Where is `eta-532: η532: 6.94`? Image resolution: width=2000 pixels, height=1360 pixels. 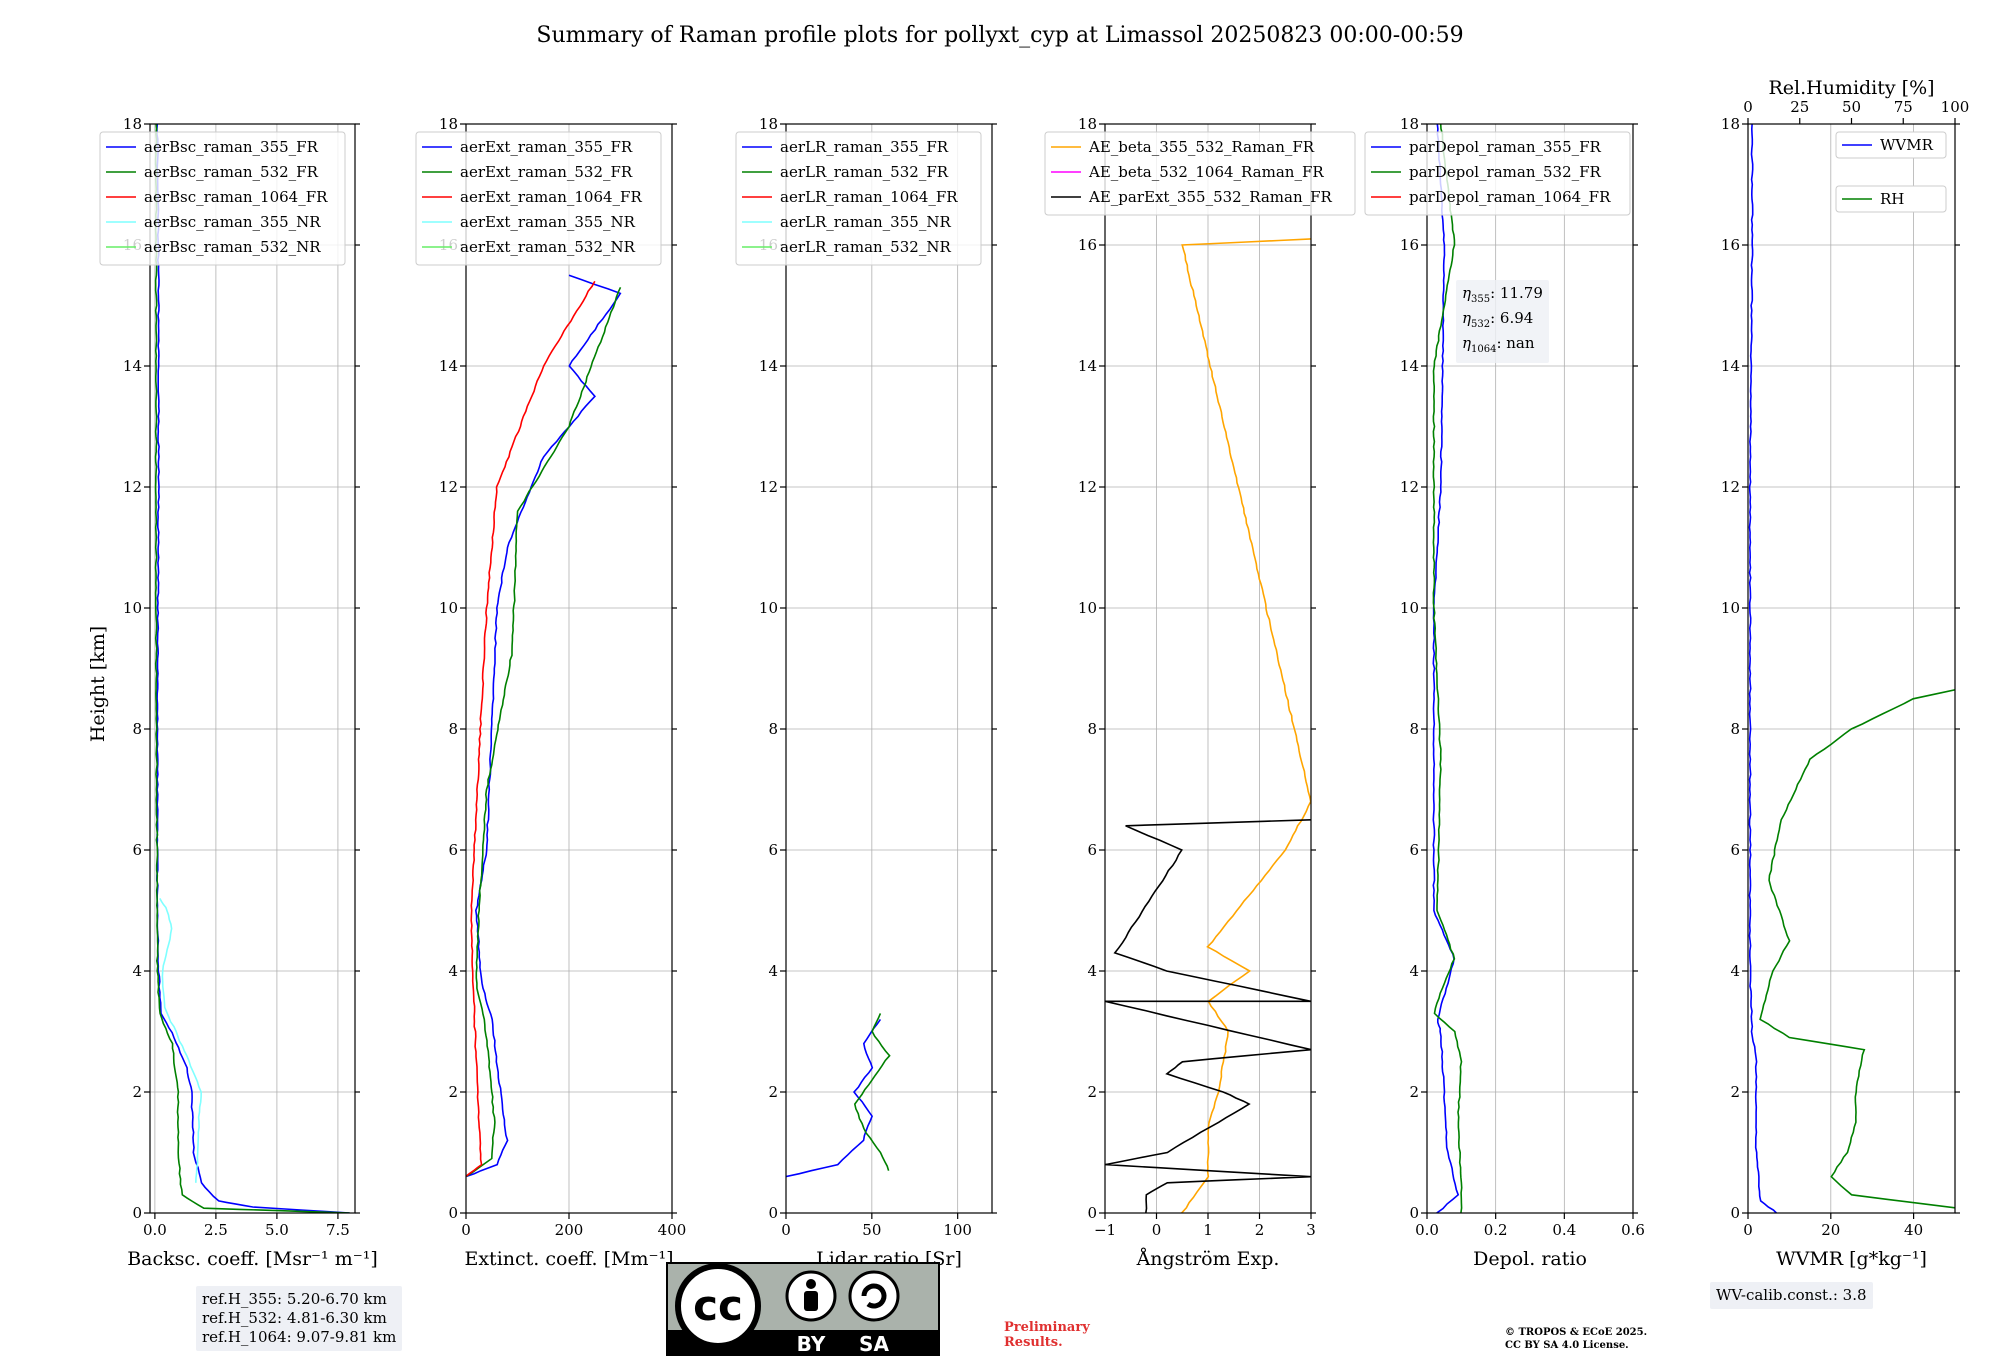 eta-532: η532: 6.94 is located at coordinates (1498, 319).